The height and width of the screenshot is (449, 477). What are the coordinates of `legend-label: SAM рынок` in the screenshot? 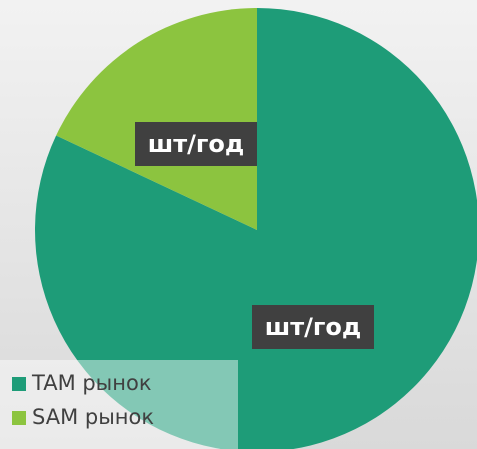 It's located at (93, 417).